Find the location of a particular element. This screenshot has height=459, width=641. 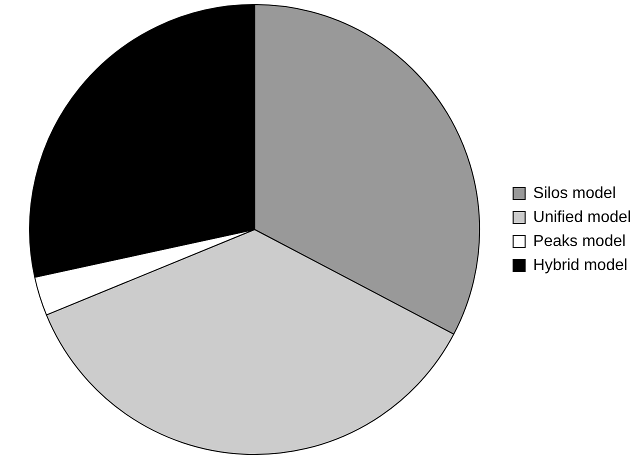

legend-label: Peaks model is located at coordinates (579, 241).